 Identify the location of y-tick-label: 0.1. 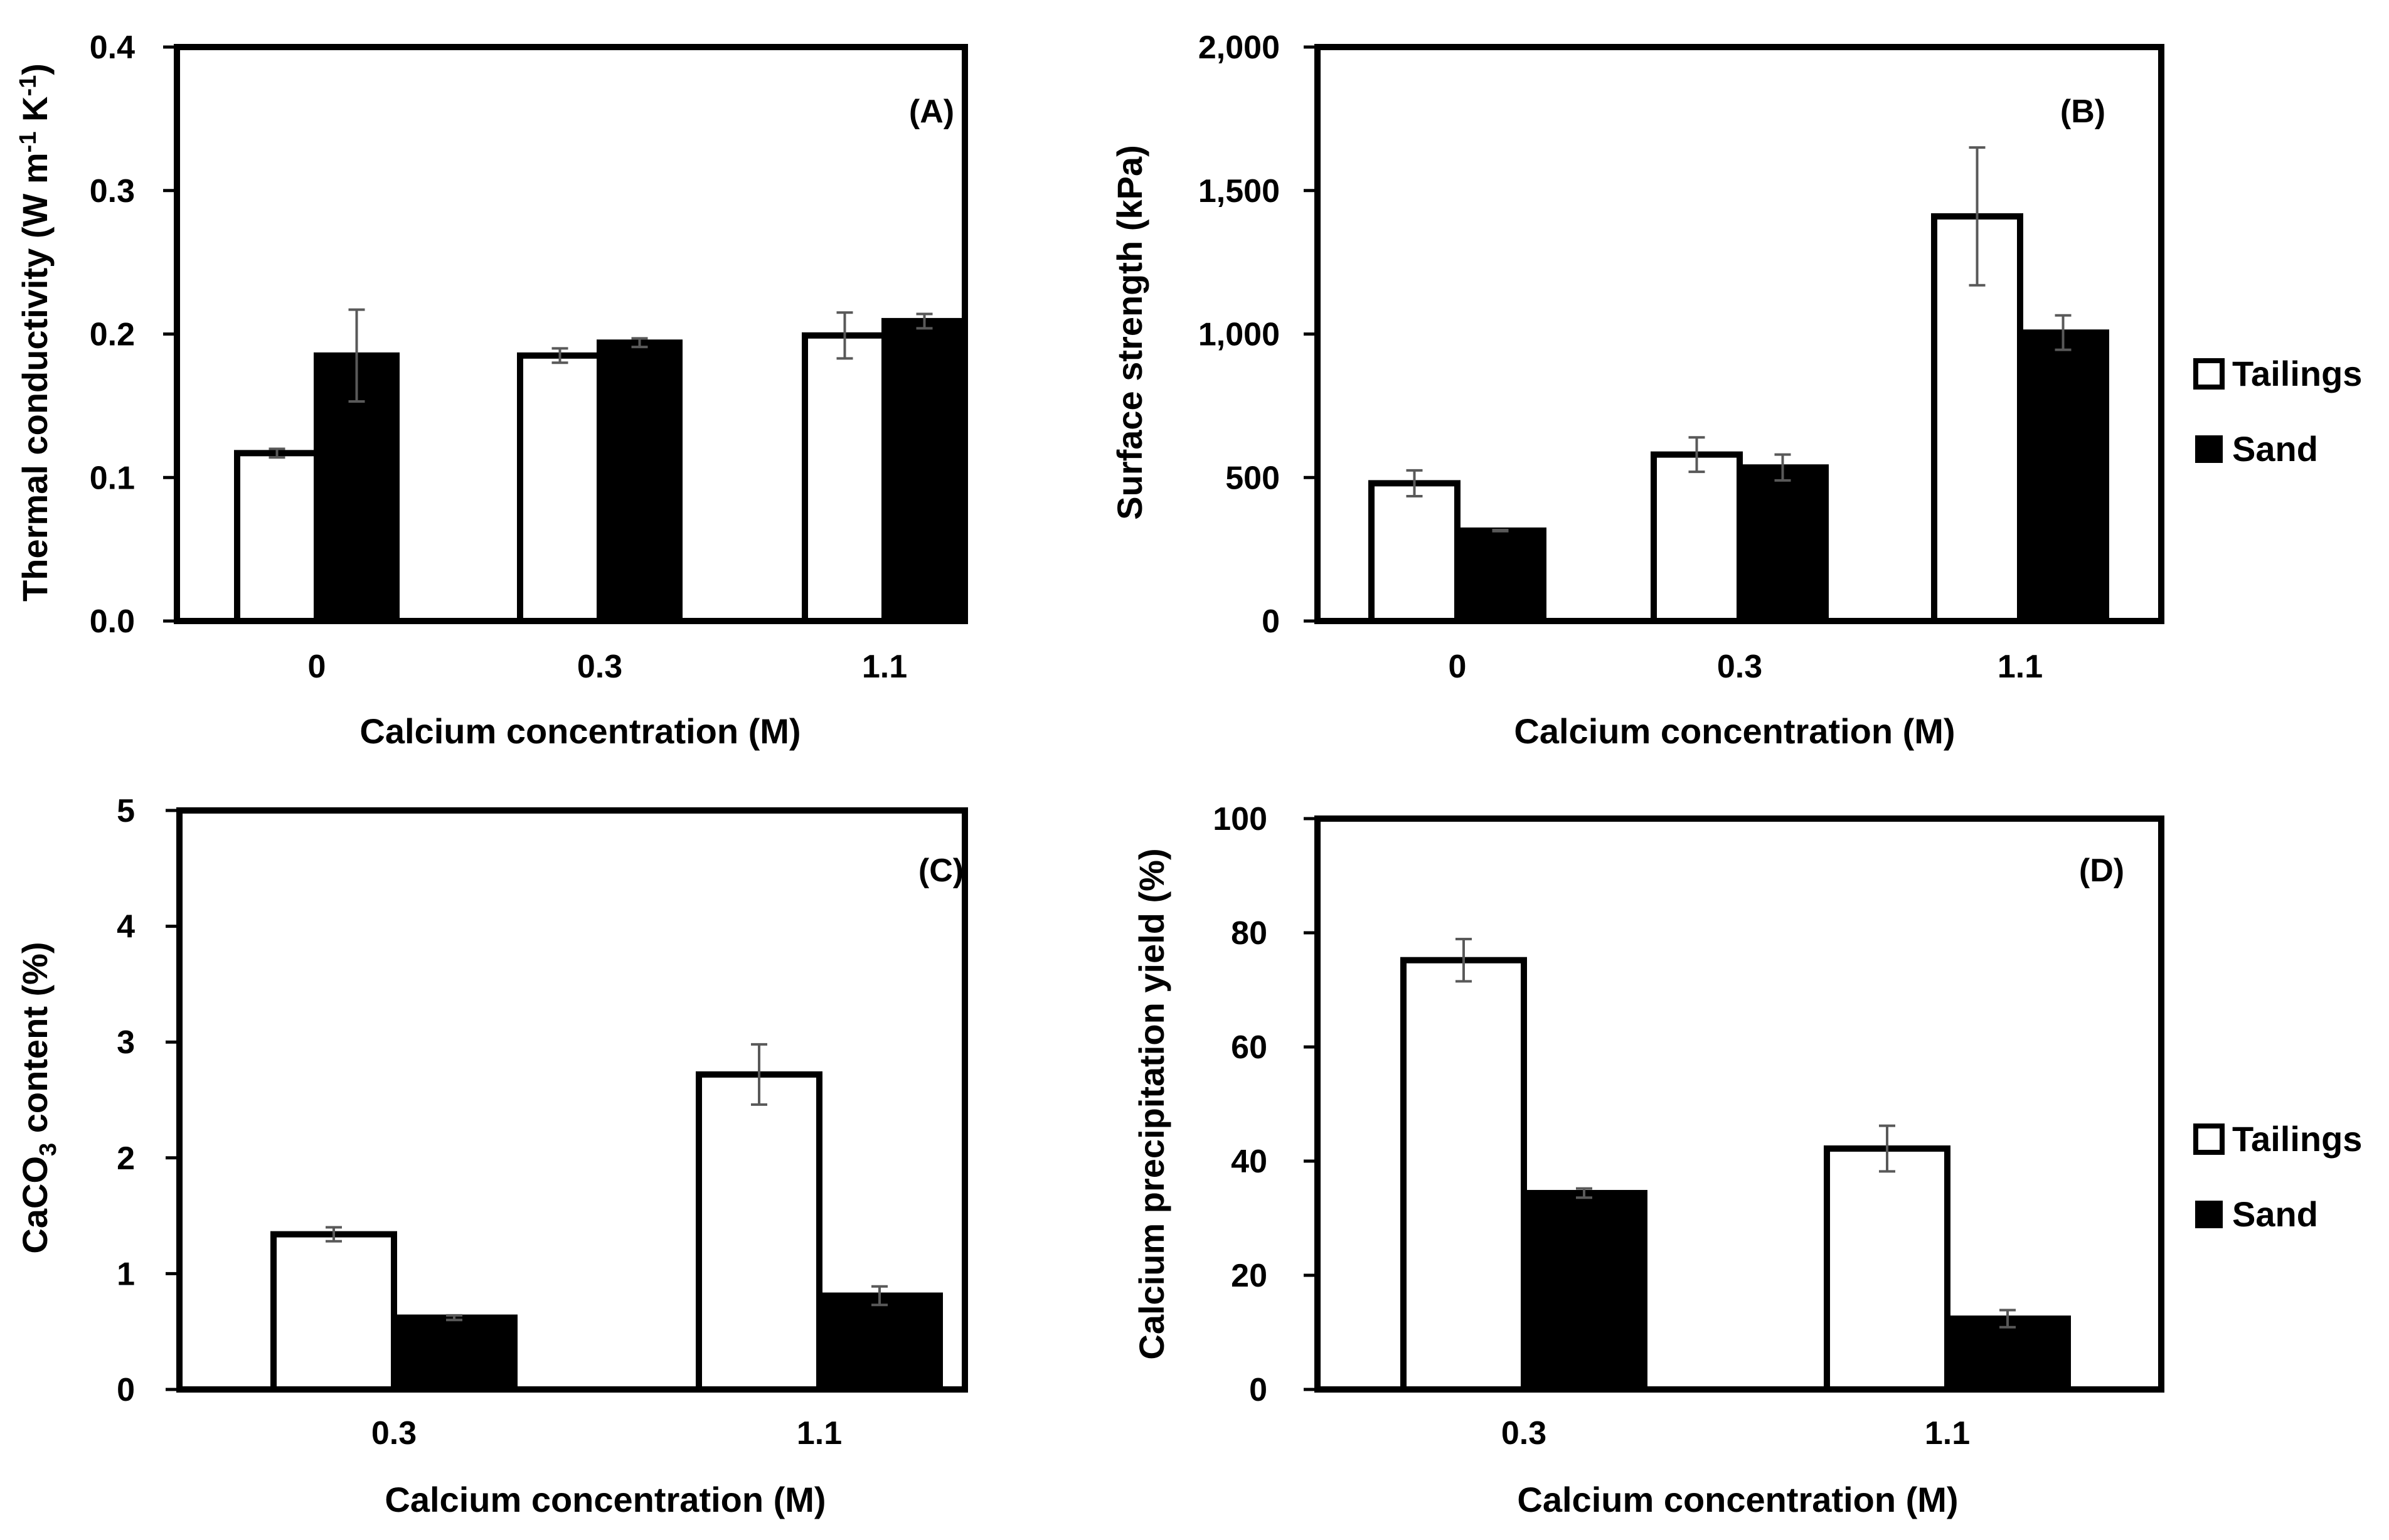
(112, 478).